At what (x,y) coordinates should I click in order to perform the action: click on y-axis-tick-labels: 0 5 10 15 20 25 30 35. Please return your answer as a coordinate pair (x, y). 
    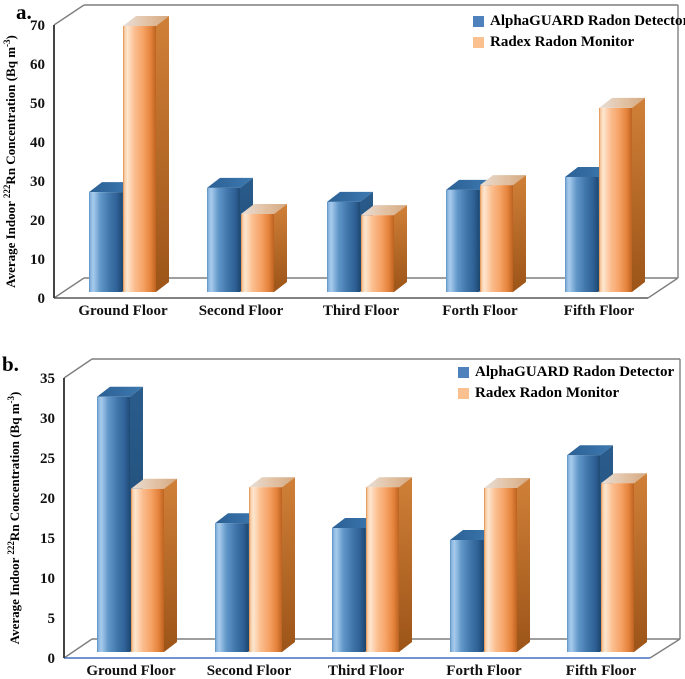
    Looking at the image, I should click on (47, 519).